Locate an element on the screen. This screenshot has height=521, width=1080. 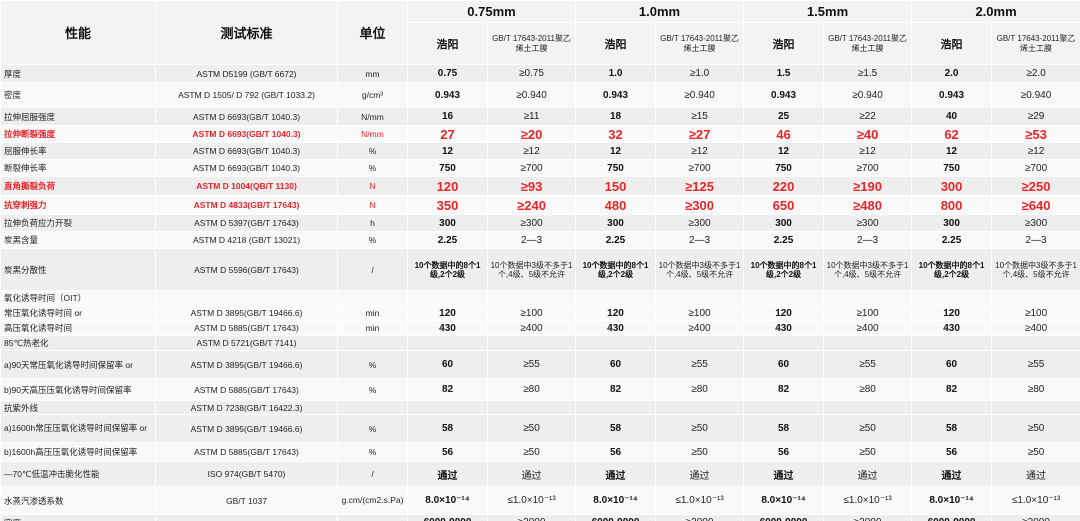
property-cell: b)1600h高压压氧化诱导时间保留率 is located at coordinates (78, 452).